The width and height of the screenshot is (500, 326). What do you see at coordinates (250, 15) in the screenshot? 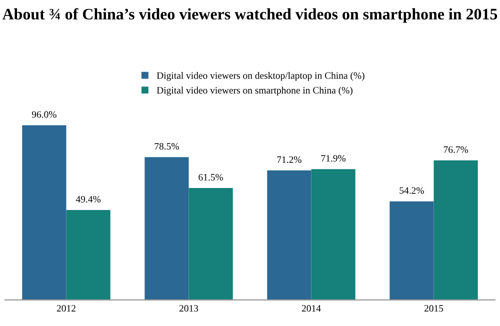
I see `chart-title: About ¾ of China’s video viewers watched videos on smartphone in 2015` at bounding box center [250, 15].